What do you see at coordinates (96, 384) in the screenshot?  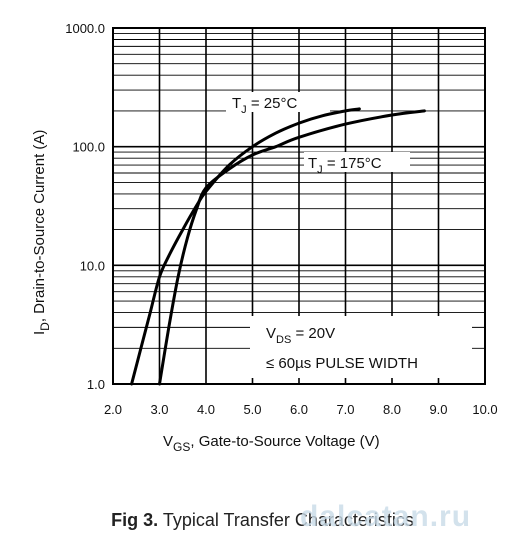 I see `y-tick-label: 1.0` at bounding box center [96, 384].